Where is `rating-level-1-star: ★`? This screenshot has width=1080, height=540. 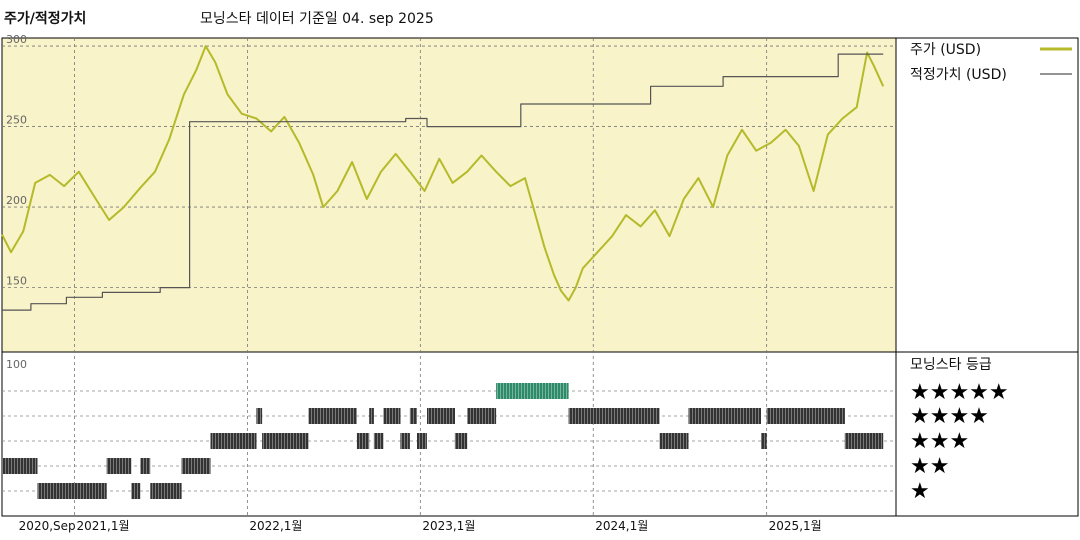
rating-level-1-star: ★ is located at coordinates (920, 491).